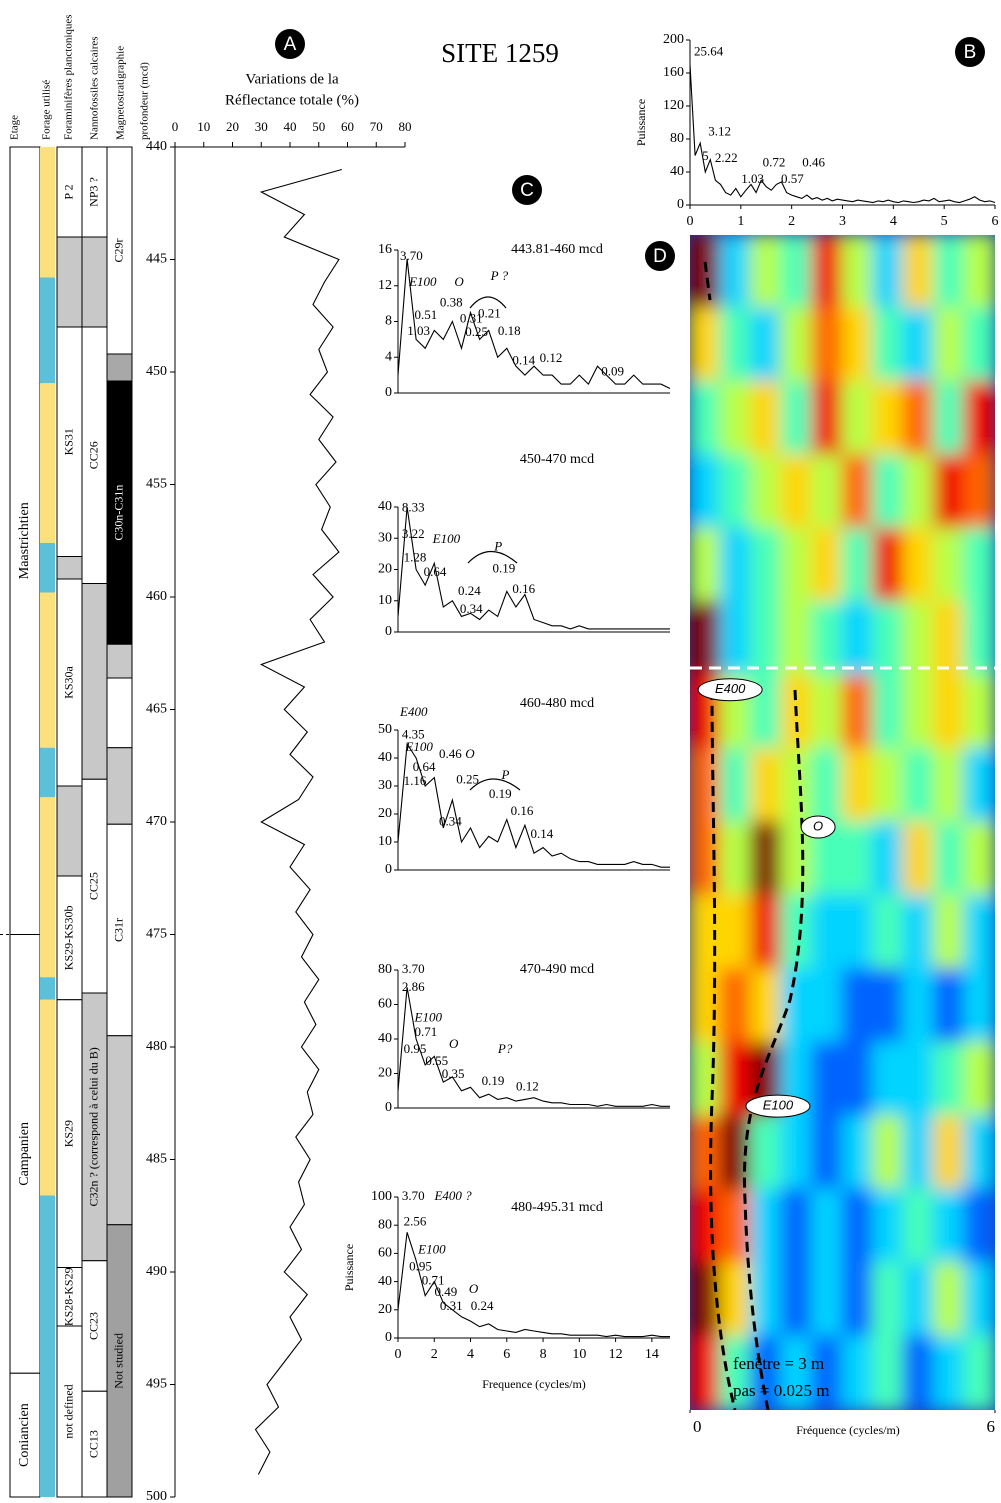 The image size is (1001, 1503). I want to click on y-tick-label: 80, so click(677, 138).